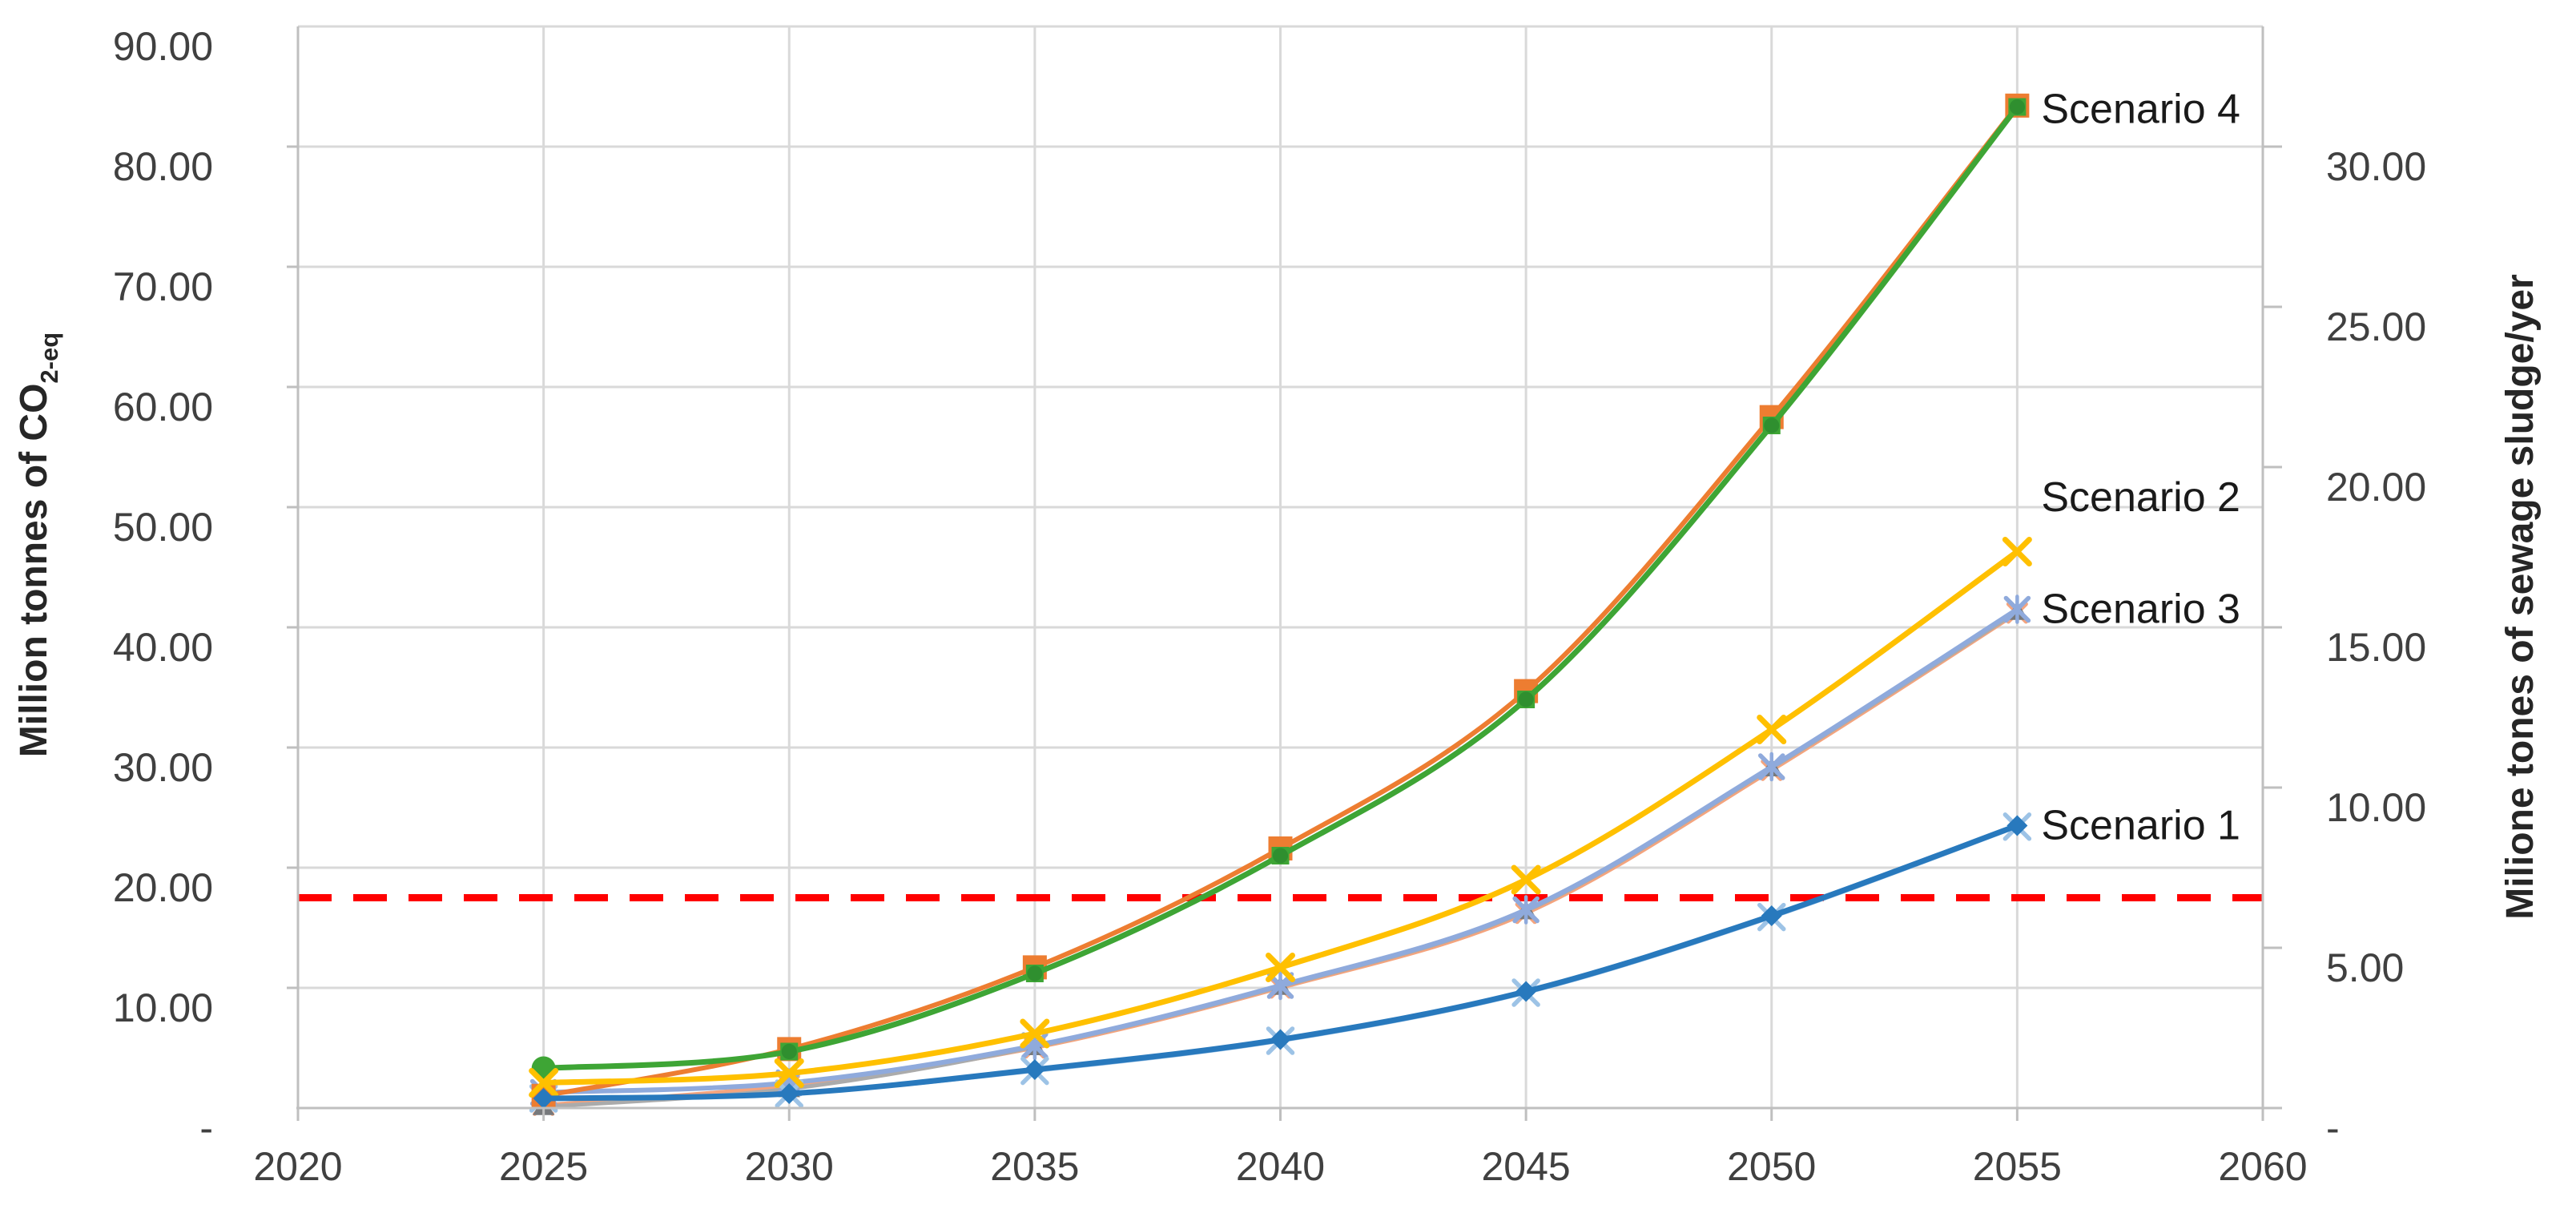  Describe the element at coordinates (163, 527) in the screenshot. I see `left-axis-tick-label: 50.00` at that location.